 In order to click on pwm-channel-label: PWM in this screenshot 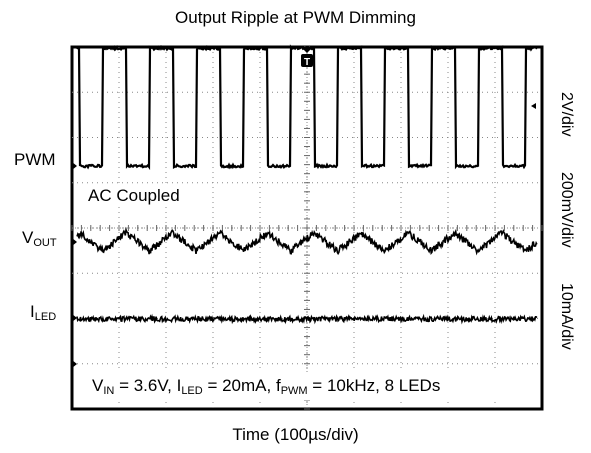, I will do `click(35, 160)`.